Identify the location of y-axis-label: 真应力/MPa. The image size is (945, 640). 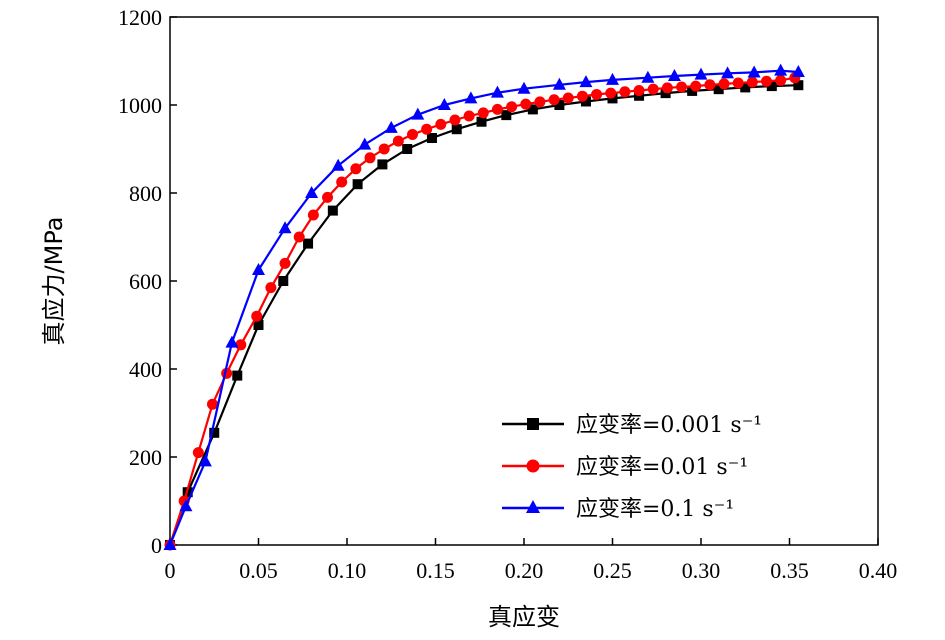
(54, 281).